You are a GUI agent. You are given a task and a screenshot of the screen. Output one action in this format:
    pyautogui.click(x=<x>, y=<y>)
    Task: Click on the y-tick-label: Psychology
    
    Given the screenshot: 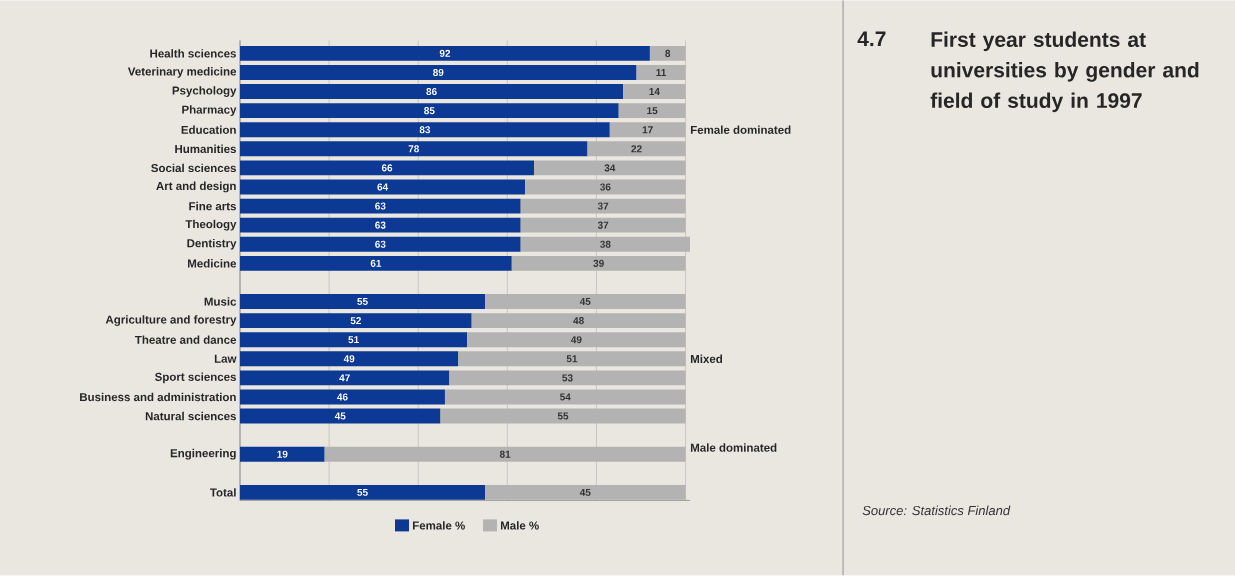 What is the action you would take?
    pyautogui.click(x=204, y=92)
    